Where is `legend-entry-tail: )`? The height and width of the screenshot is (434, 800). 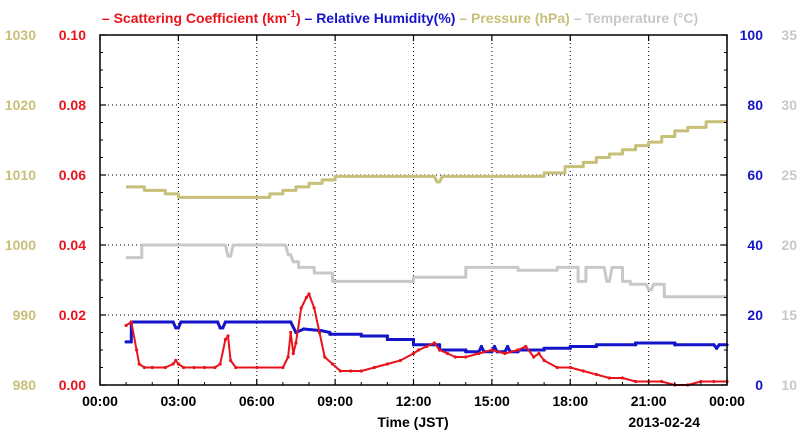
legend-entry-tail: ) is located at coordinates (298, 18).